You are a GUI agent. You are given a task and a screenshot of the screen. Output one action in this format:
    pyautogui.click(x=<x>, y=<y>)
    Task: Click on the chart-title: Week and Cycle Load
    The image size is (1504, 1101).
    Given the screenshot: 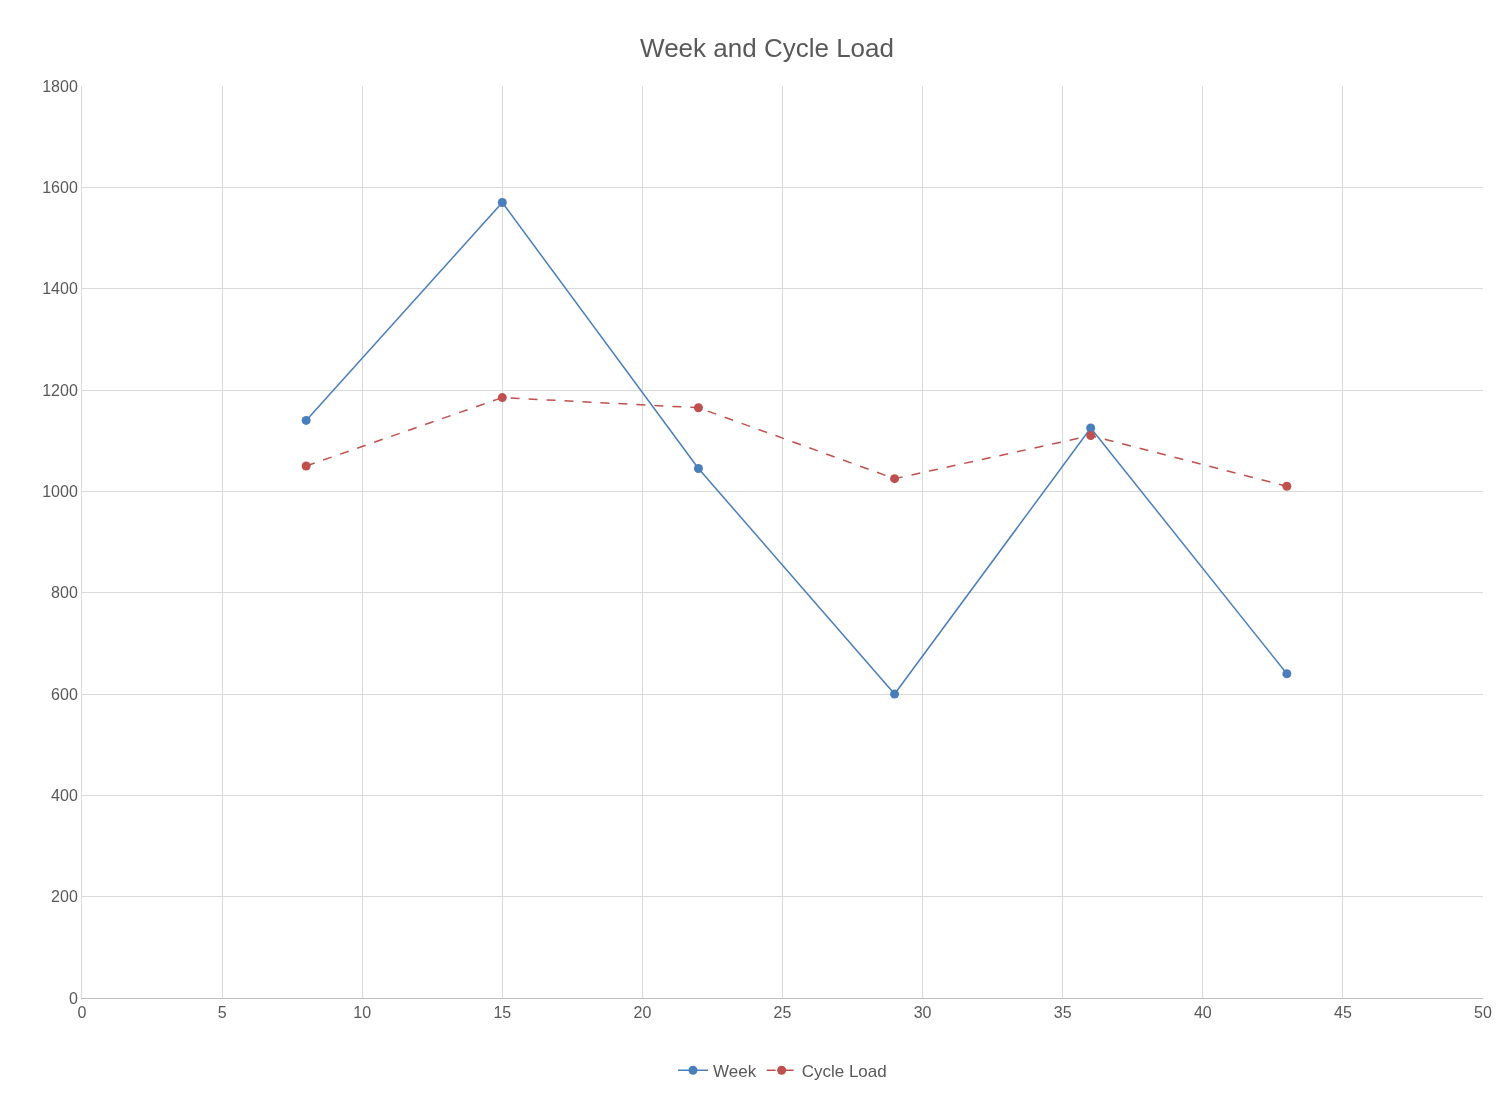 What is the action you would take?
    pyautogui.click(x=767, y=47)
    